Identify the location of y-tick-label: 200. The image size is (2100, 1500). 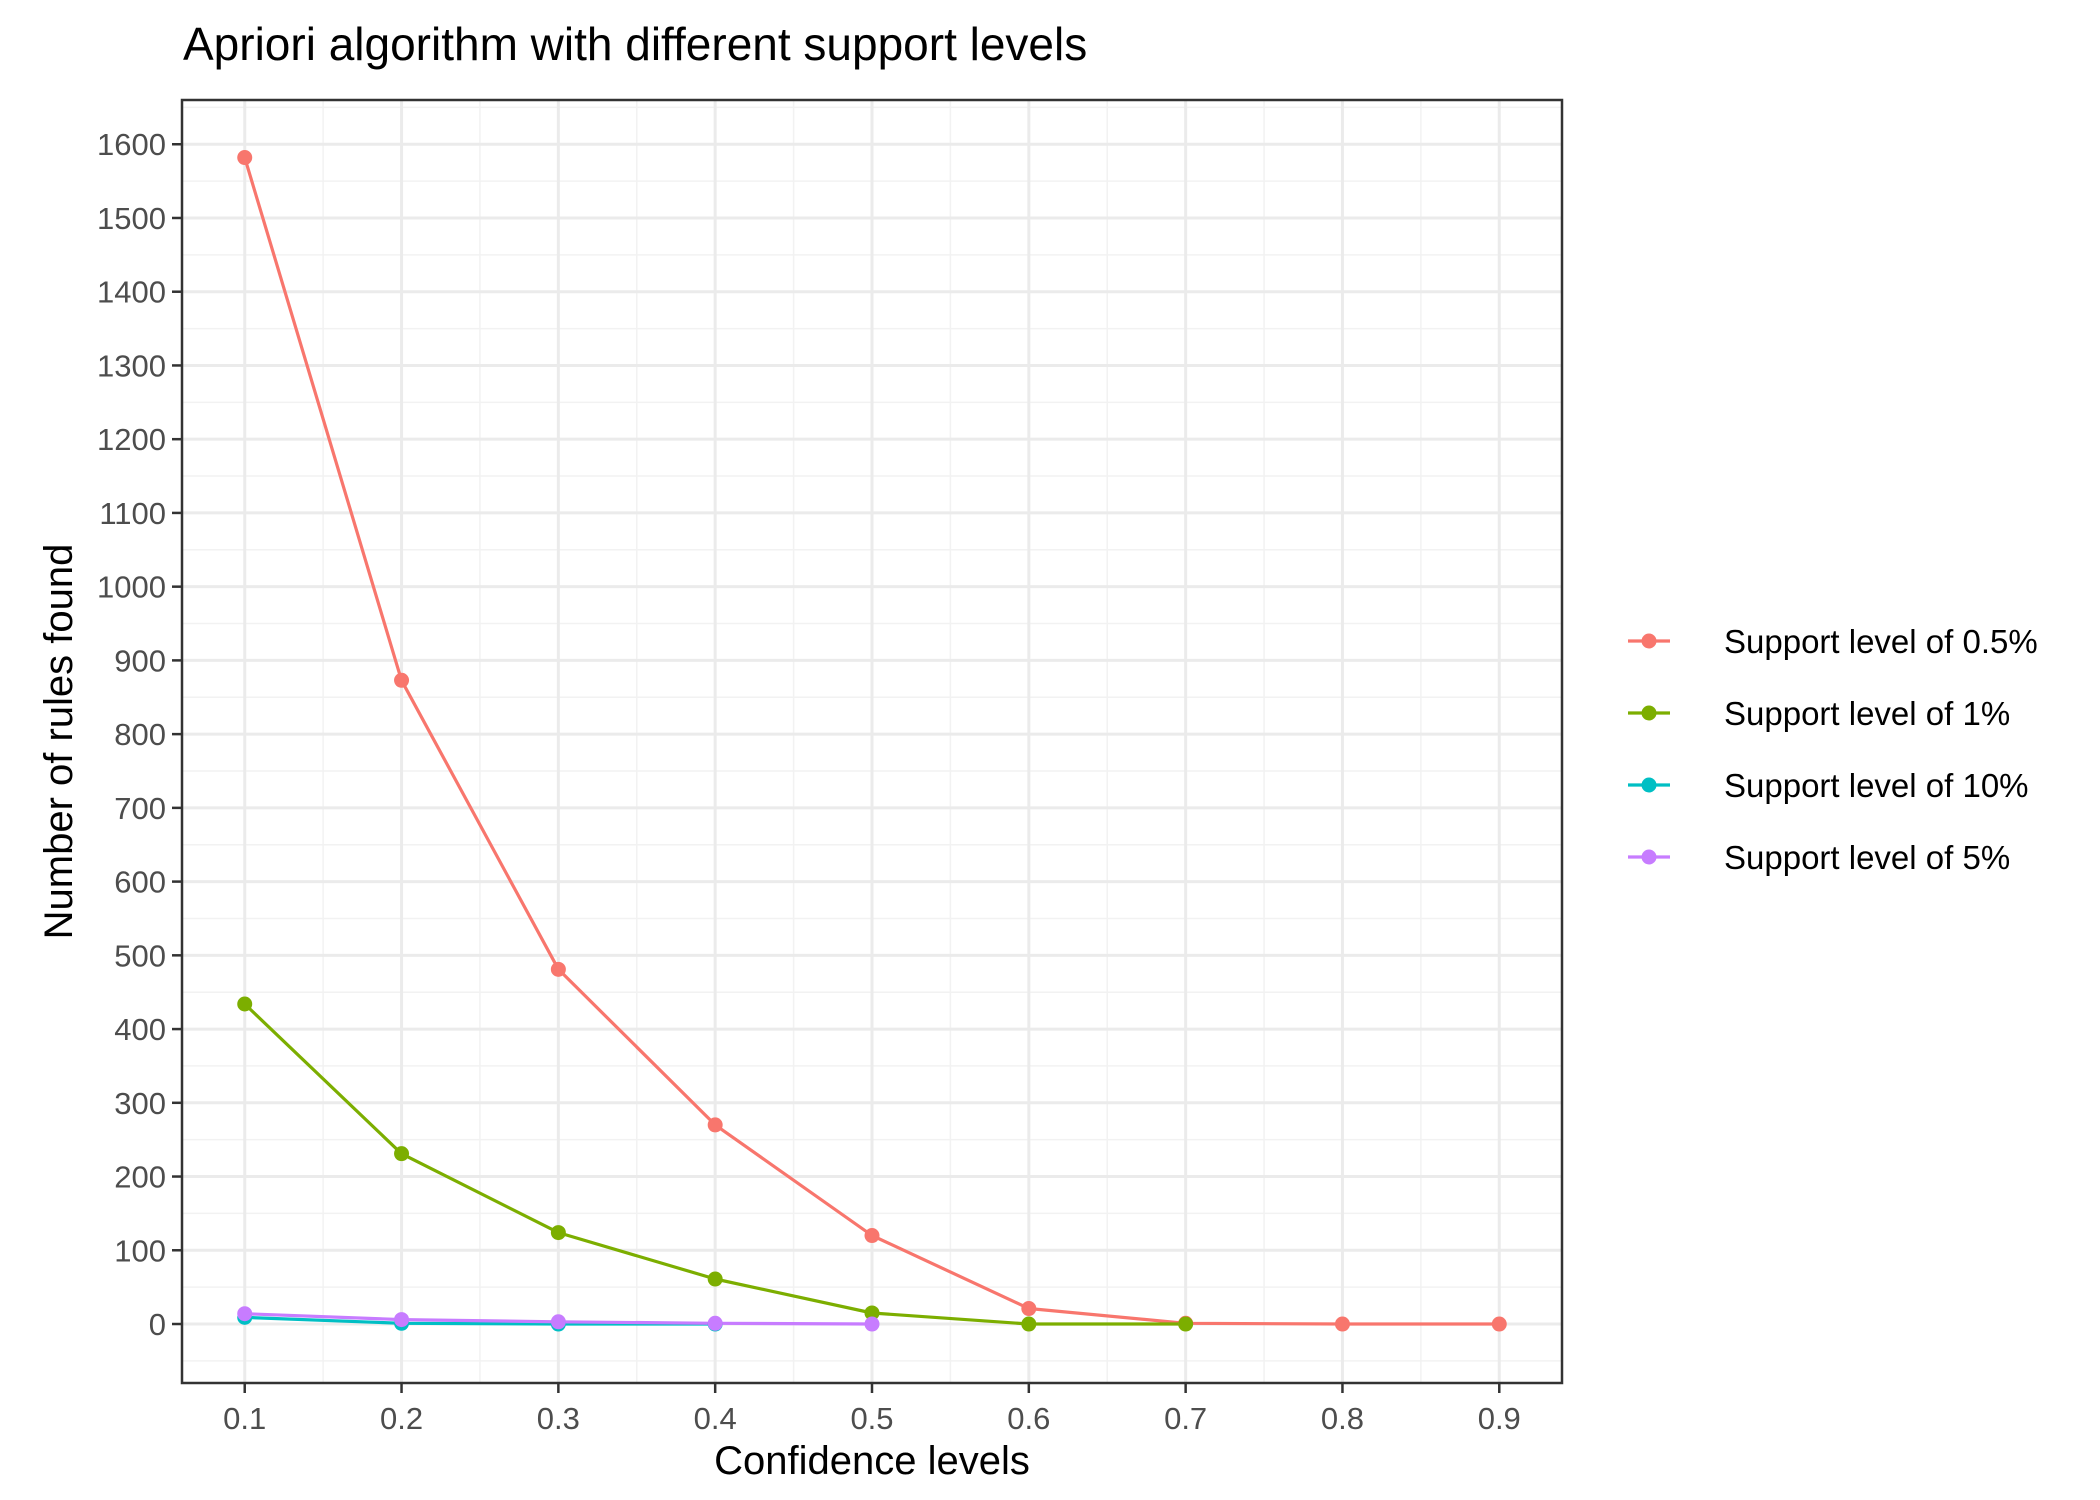
(140, 1177).